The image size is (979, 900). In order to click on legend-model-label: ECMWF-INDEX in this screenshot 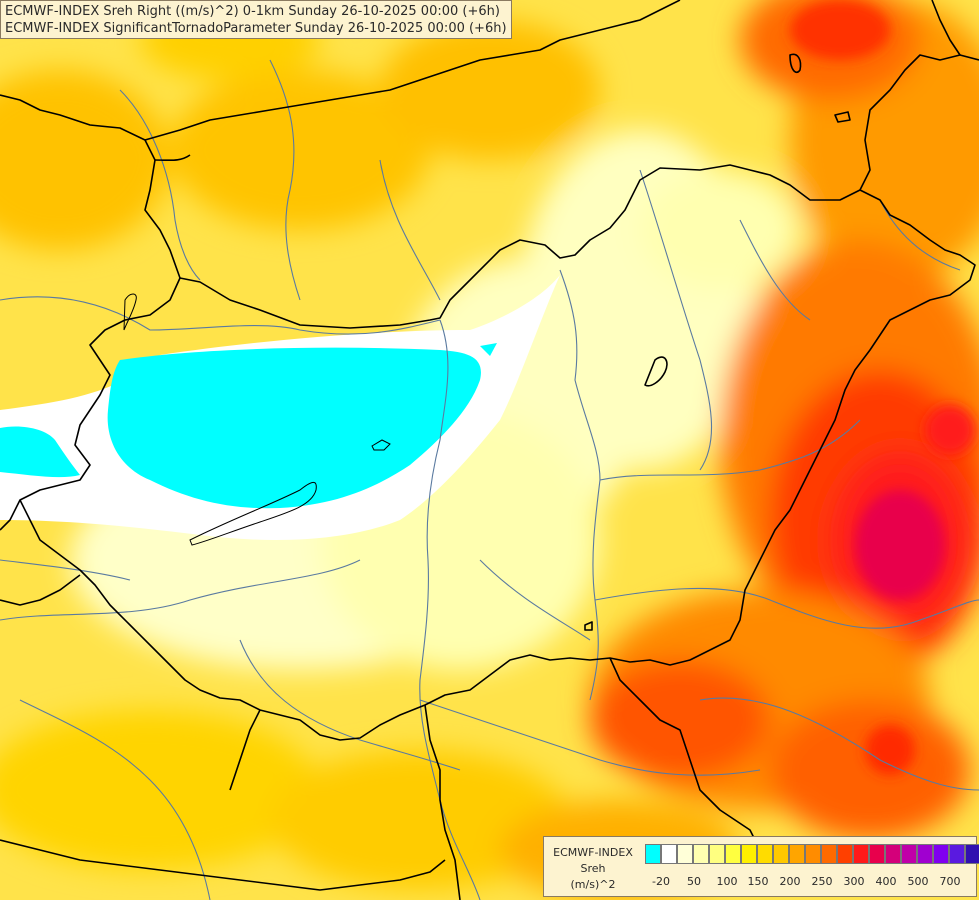, I will do `click(593, 852)`.